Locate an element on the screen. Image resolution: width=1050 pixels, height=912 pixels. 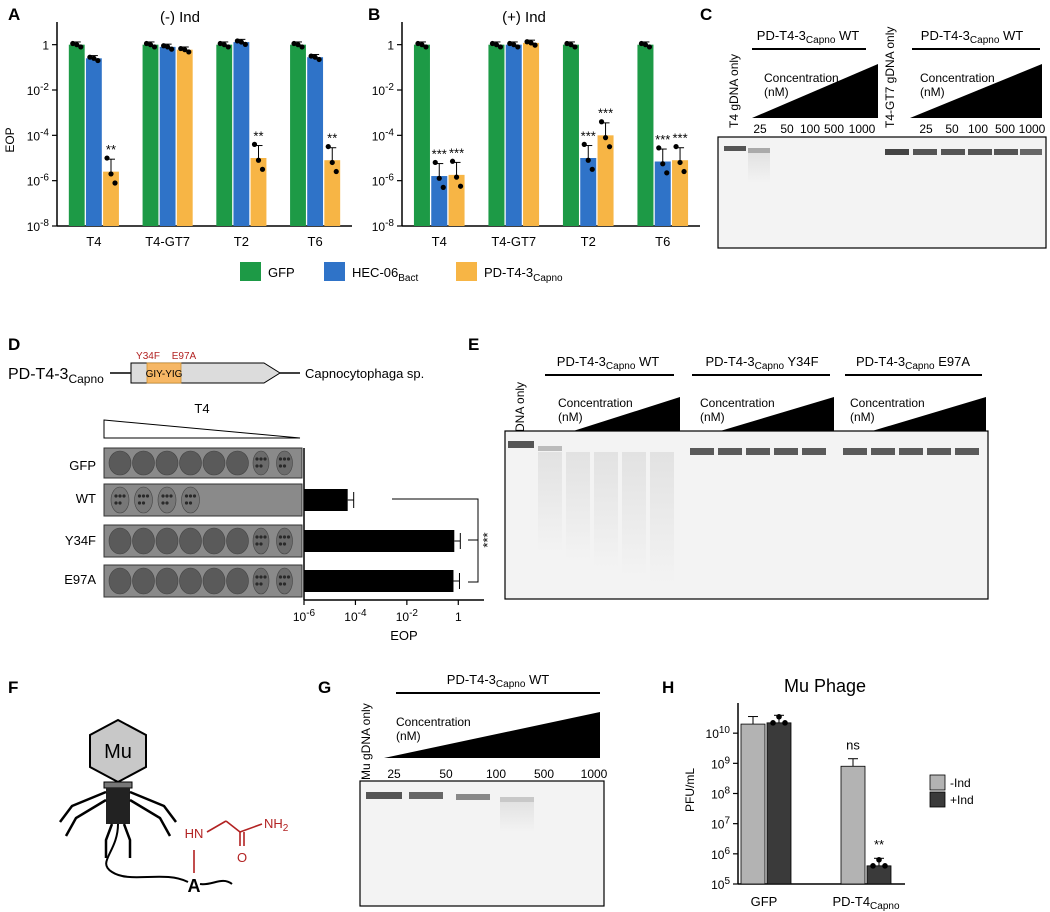
gel-e-group1-conc: Concentration is located at coordinates (595, 403).